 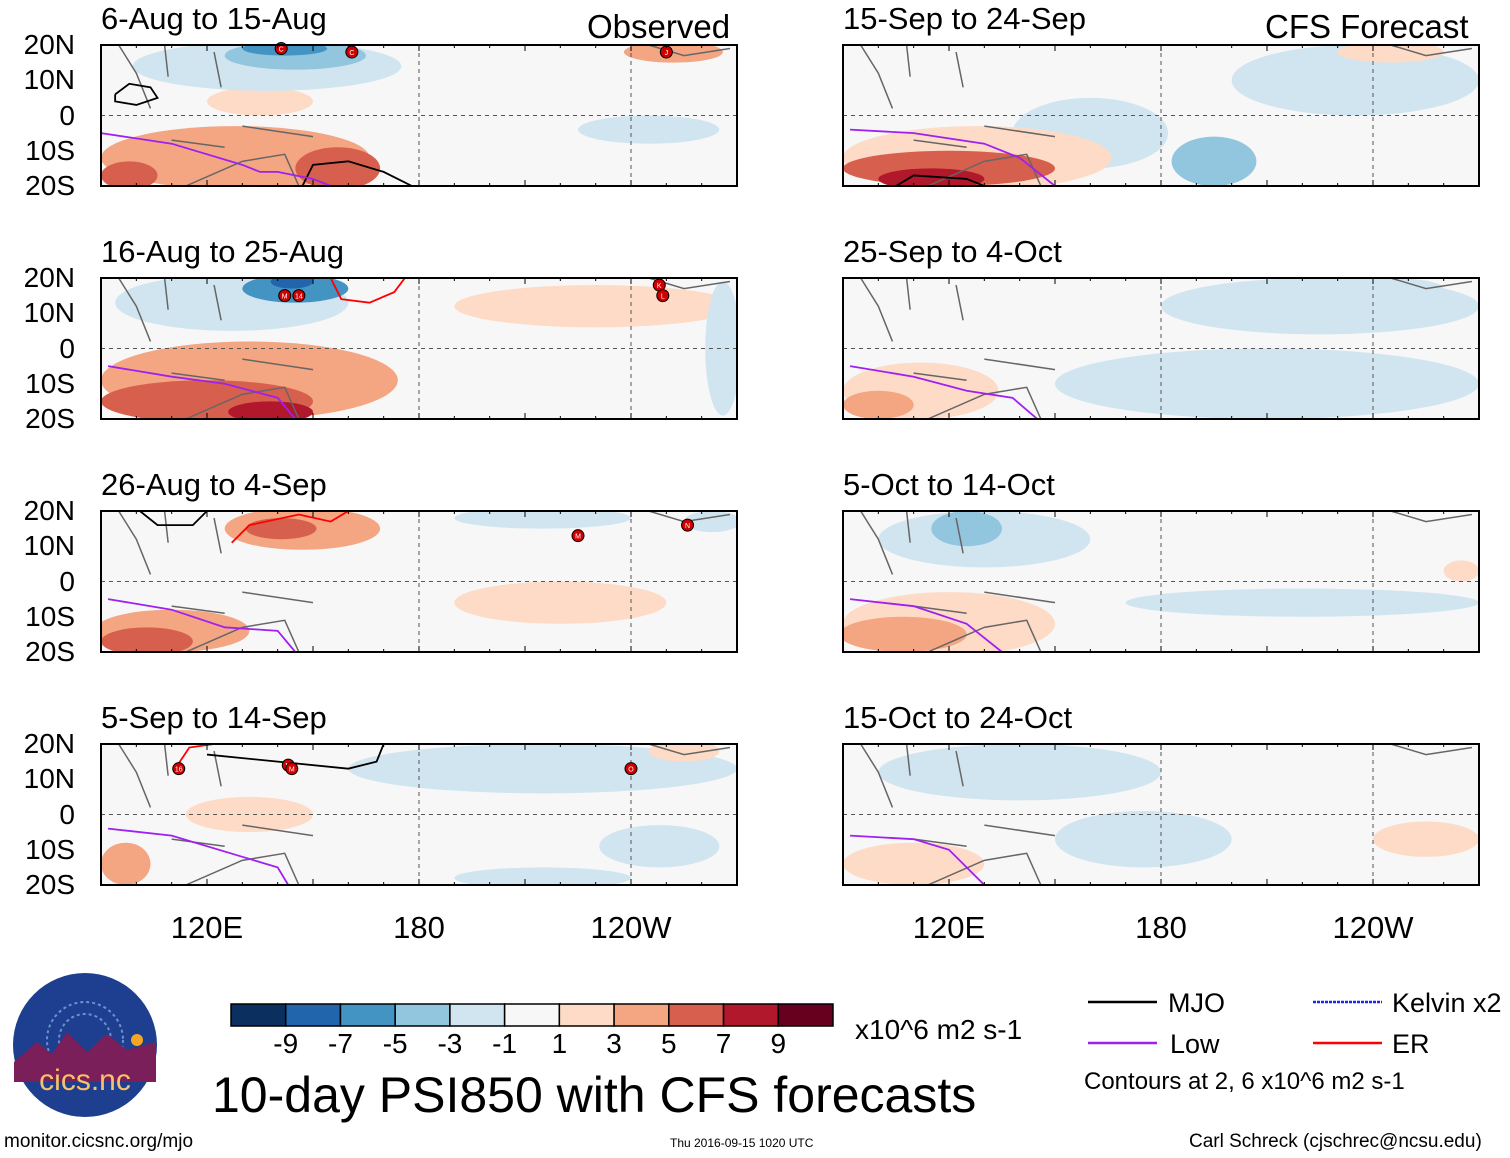 What do you see at coordinates (663, 297) in the screenshot?
I see `storm-label: L` at bounding box center [663, 297].